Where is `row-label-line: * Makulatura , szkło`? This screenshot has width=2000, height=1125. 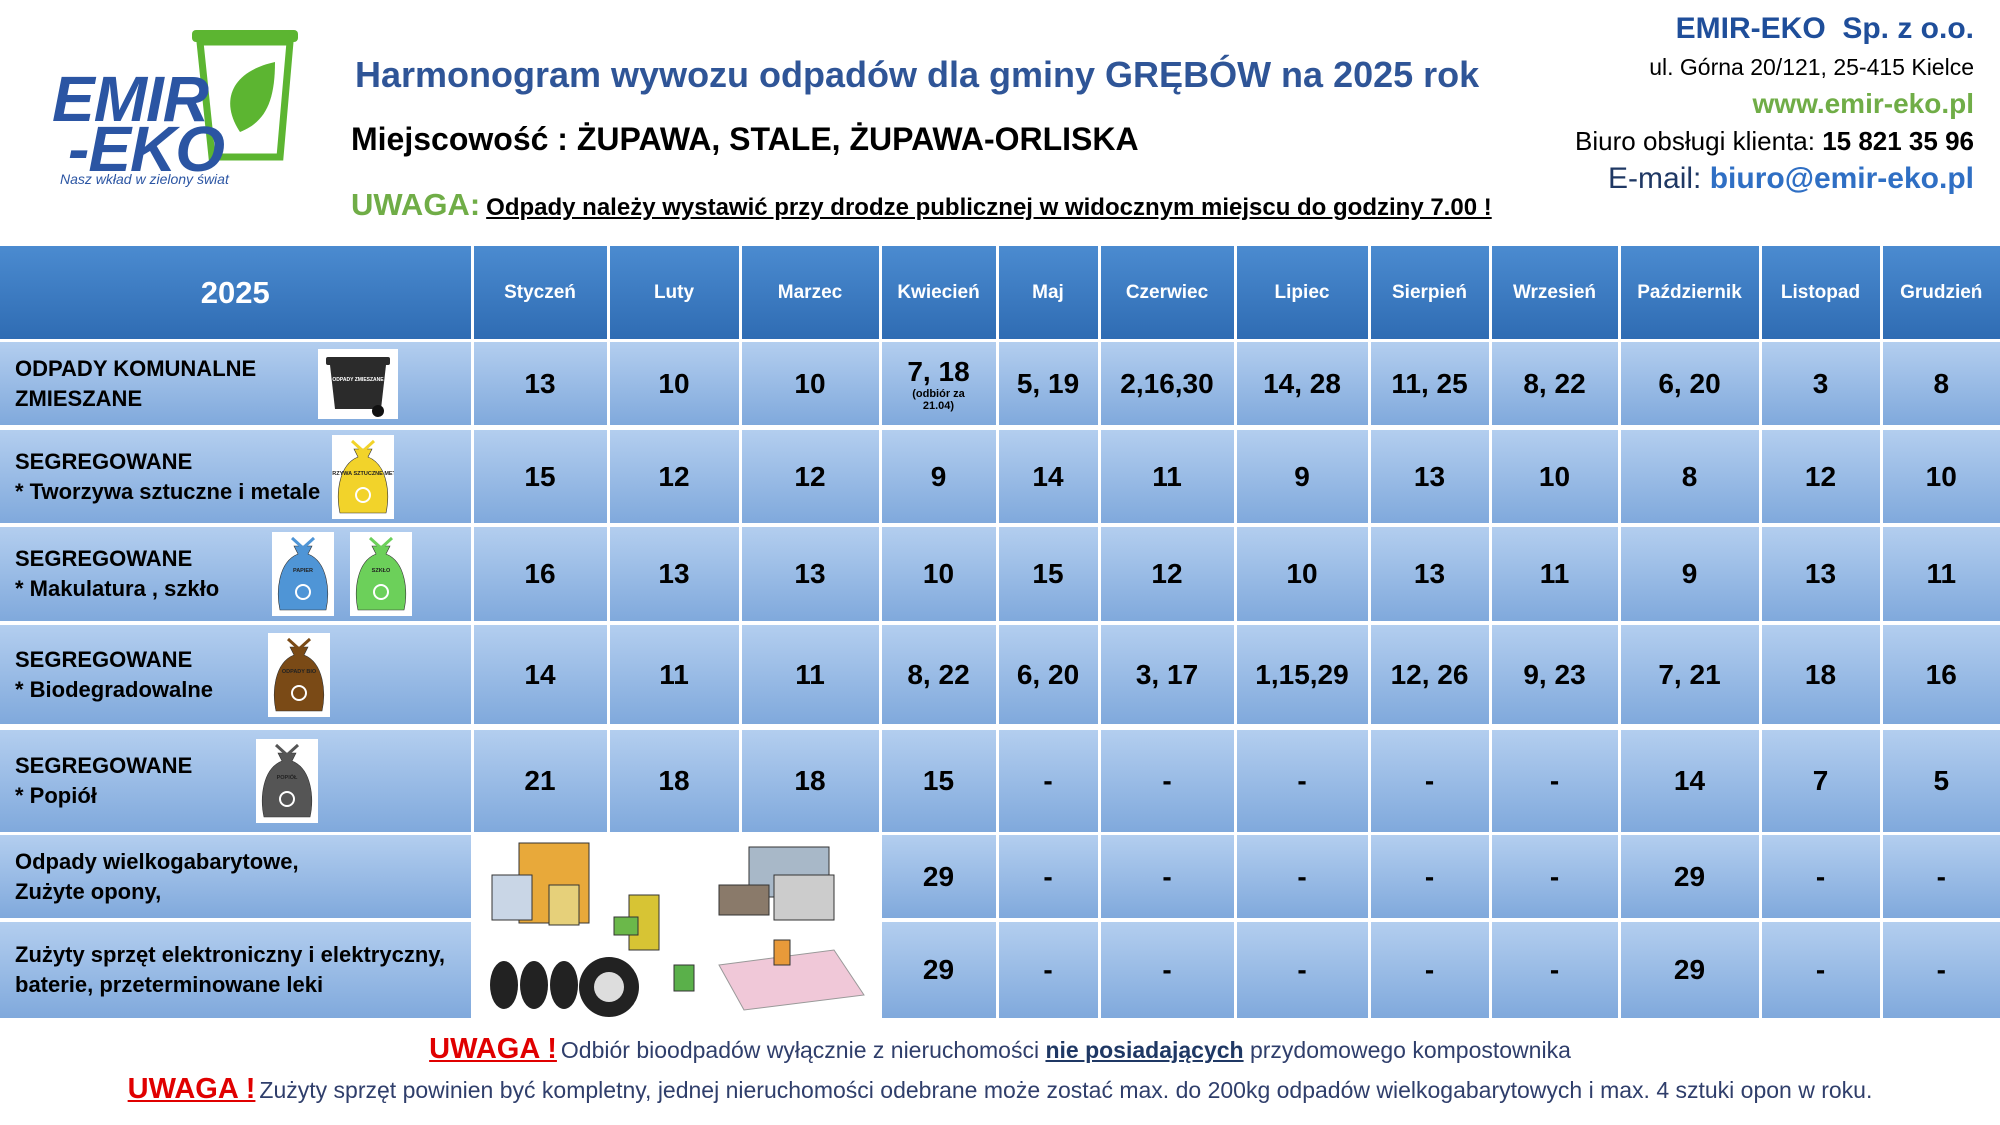 row-label-line: * Makulatura , szkło is located at coordinates (117, 588).